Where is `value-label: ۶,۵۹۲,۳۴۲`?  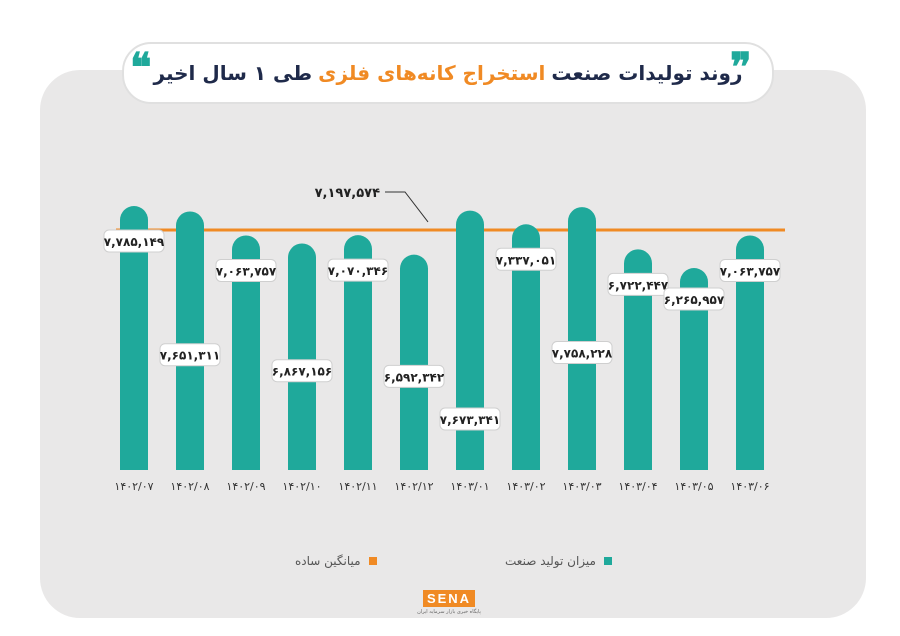 value-label: ۶,۵۹۲,۳۴۲ is located at coordinates (414, 377).